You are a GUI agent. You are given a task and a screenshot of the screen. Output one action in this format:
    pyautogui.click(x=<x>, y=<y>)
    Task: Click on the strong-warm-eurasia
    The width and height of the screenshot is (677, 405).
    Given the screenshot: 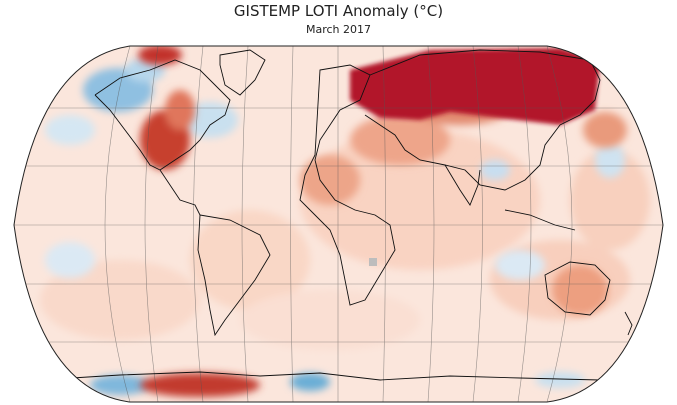 What is the action you would take?
    pyautogui.click(x=475, y=86)
    